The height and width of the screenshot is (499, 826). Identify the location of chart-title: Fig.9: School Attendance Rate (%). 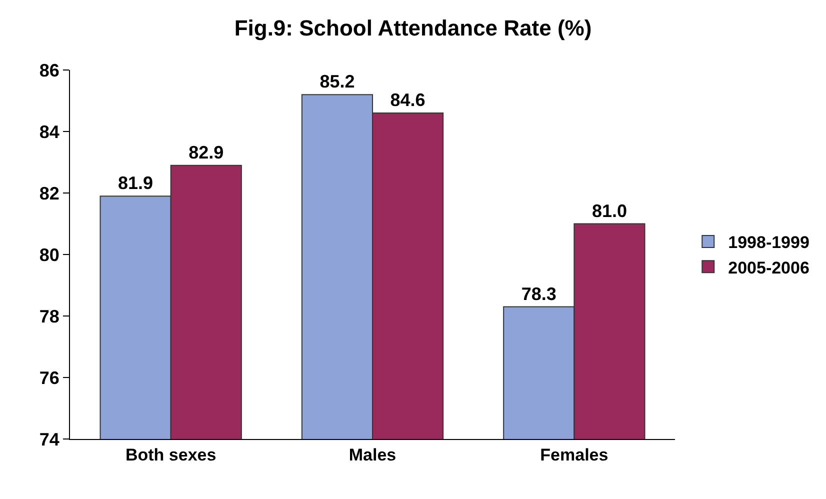
(413, 27).